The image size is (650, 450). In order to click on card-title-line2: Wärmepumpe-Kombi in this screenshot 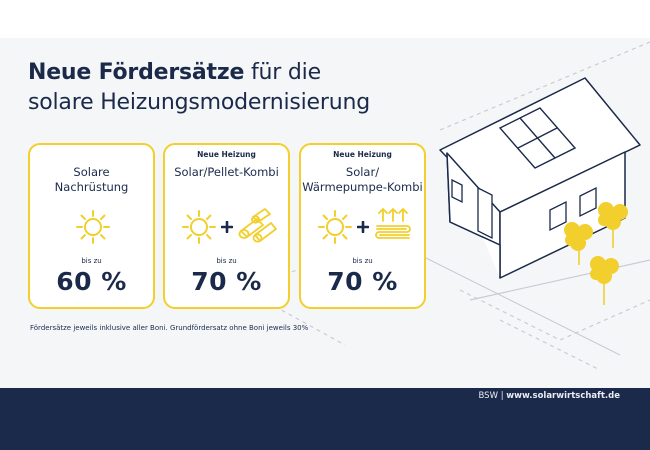, I will do `click(362, 187)`.